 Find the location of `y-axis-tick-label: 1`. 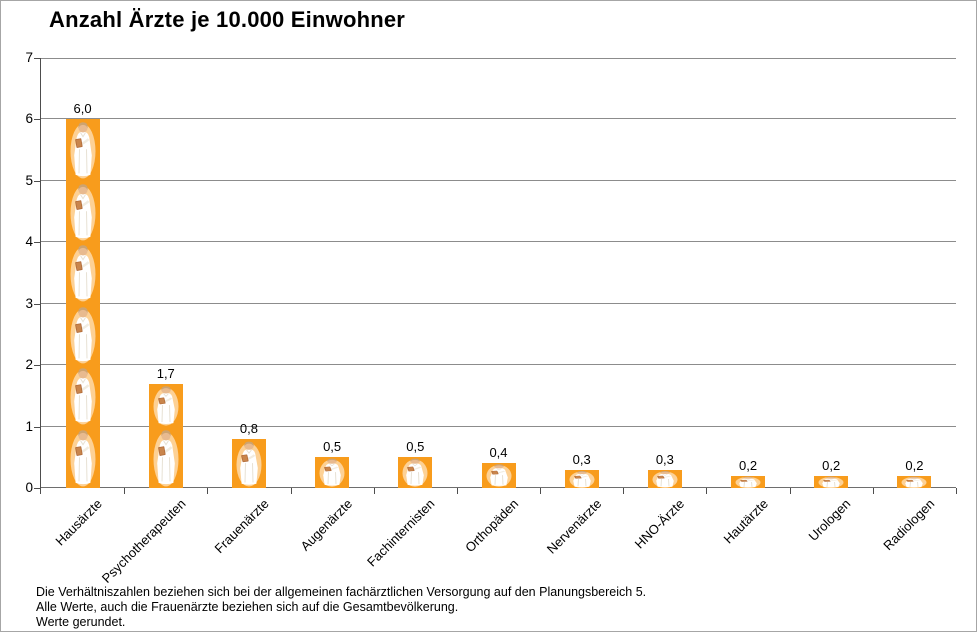

y-axis-tick-label: 1 is located at coordinates (29, 426).